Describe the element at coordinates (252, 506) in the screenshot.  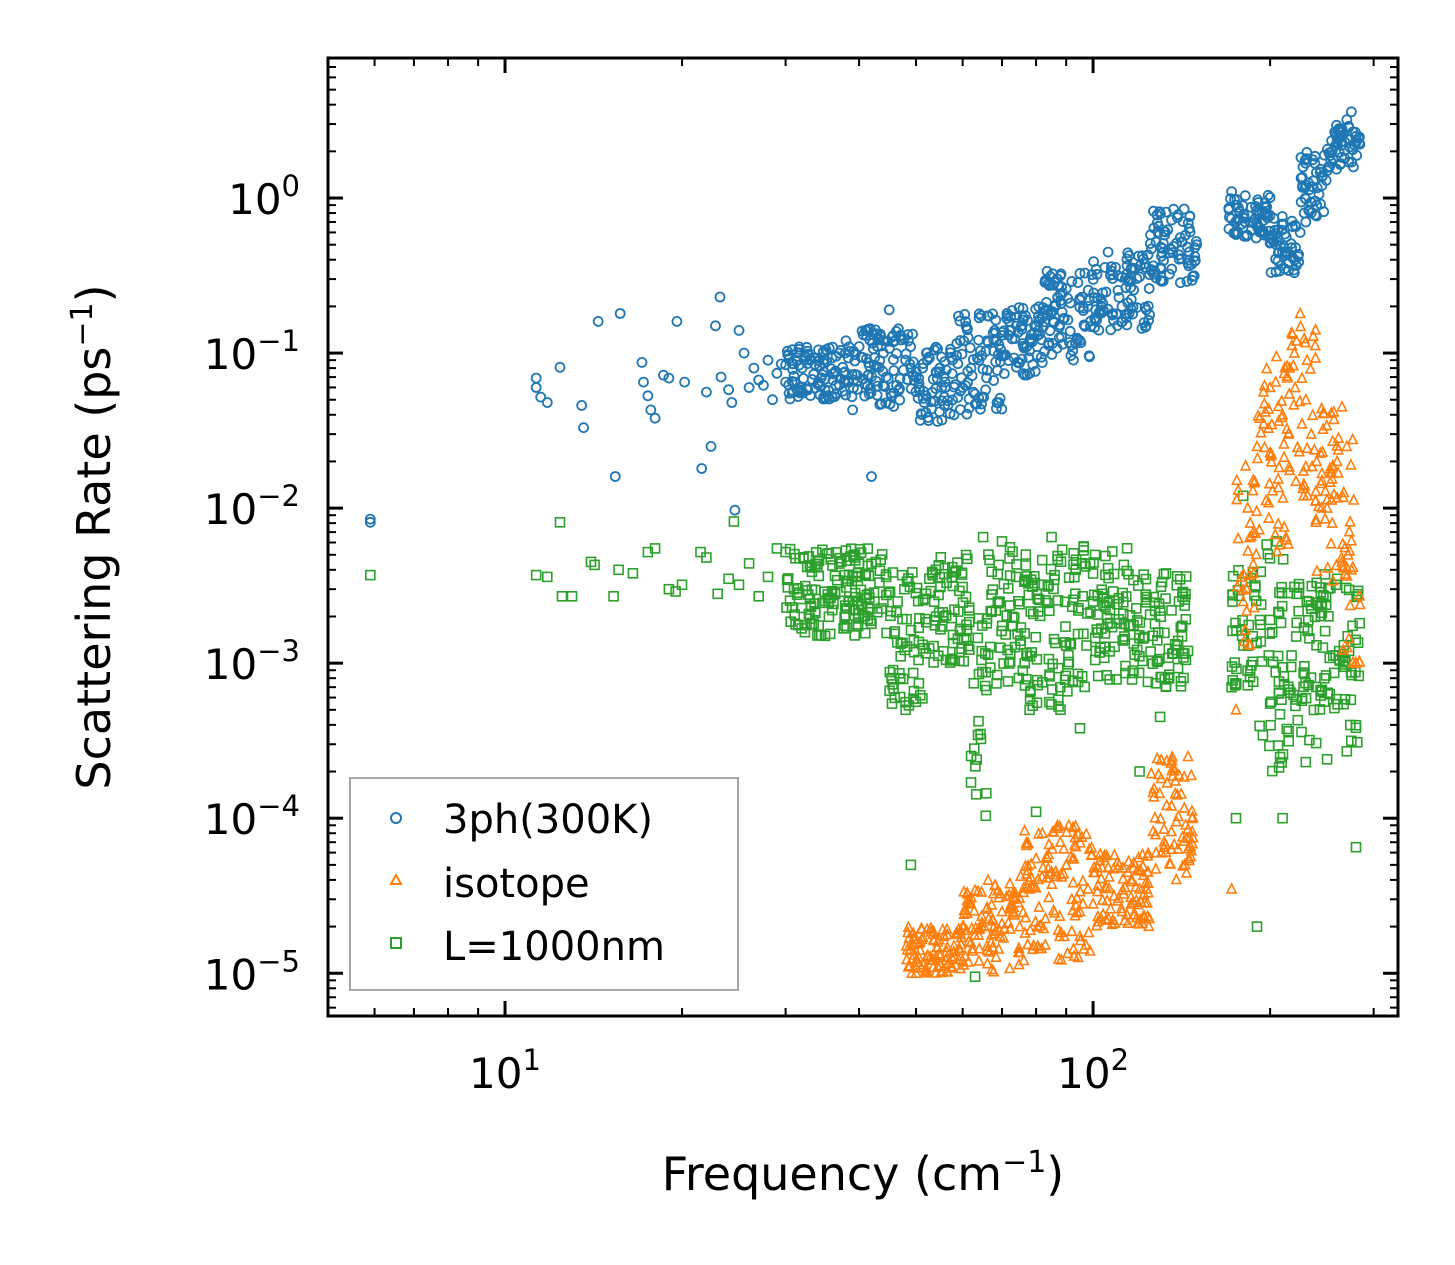
I see `y-tick-label: 10⁻²` at that location.